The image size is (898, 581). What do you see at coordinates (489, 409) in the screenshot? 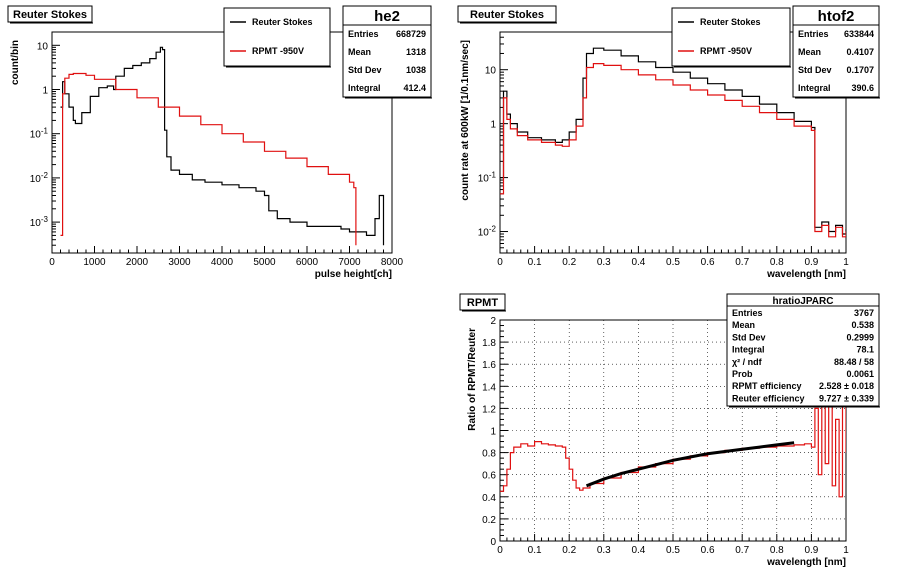
I see `y-tick-label: 1.2` at bounding box center [489, 409].